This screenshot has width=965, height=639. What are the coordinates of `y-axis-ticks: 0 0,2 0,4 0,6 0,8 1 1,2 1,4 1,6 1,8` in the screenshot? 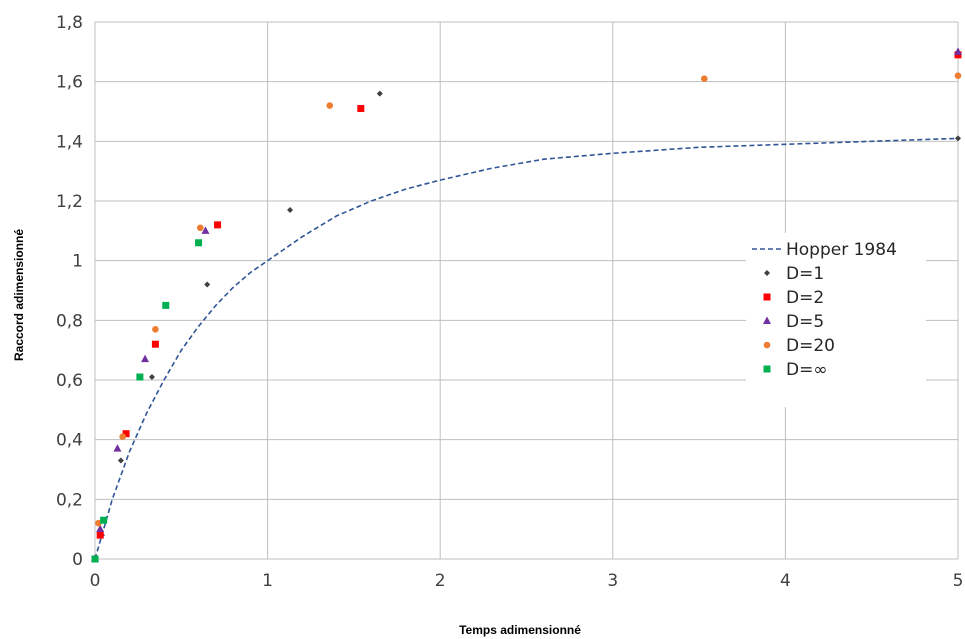 It's located at (69, 291).